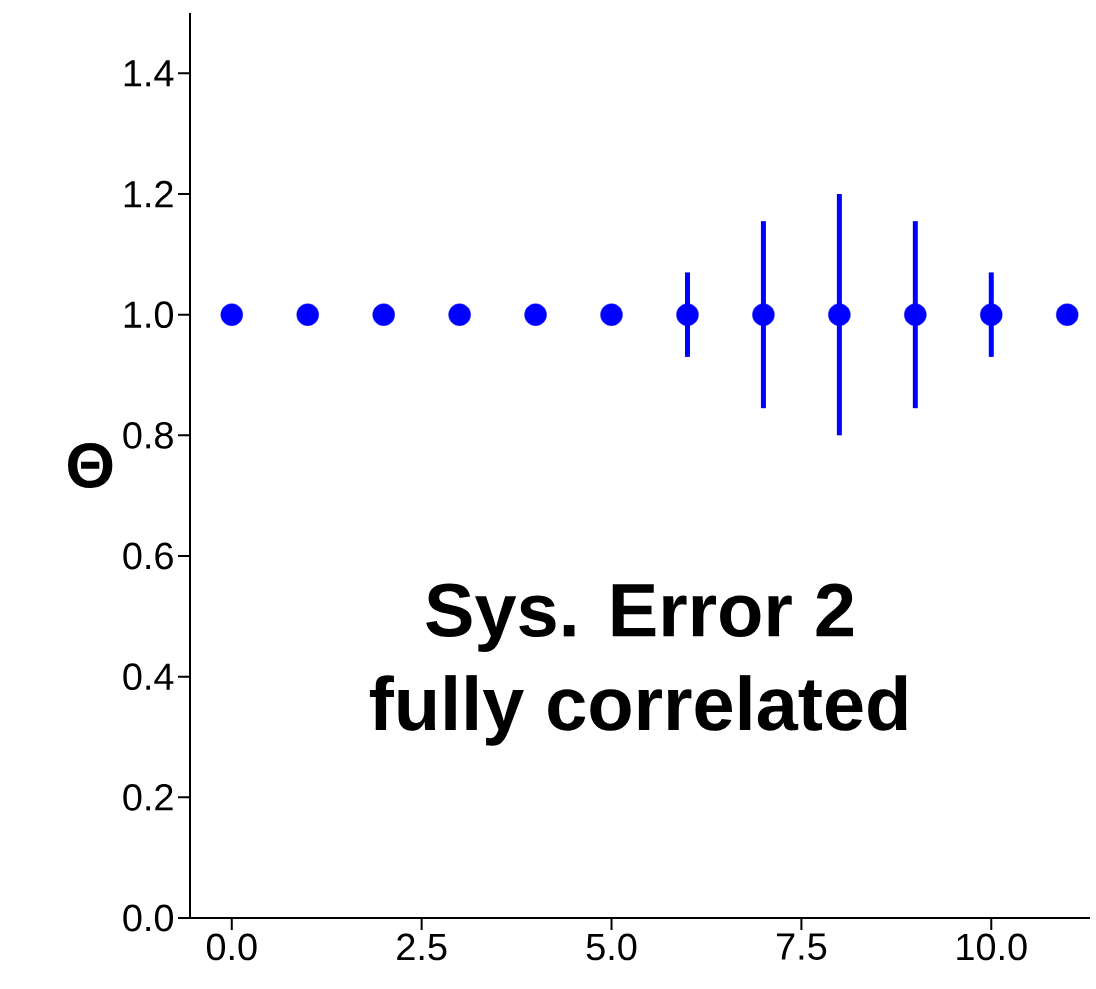 Image resolution: width=1096 pixels, height=989 pixels. Describe the element at coordinates (148, 797) in the screenshot. I see `y-tick-label: 0.2` at that location.